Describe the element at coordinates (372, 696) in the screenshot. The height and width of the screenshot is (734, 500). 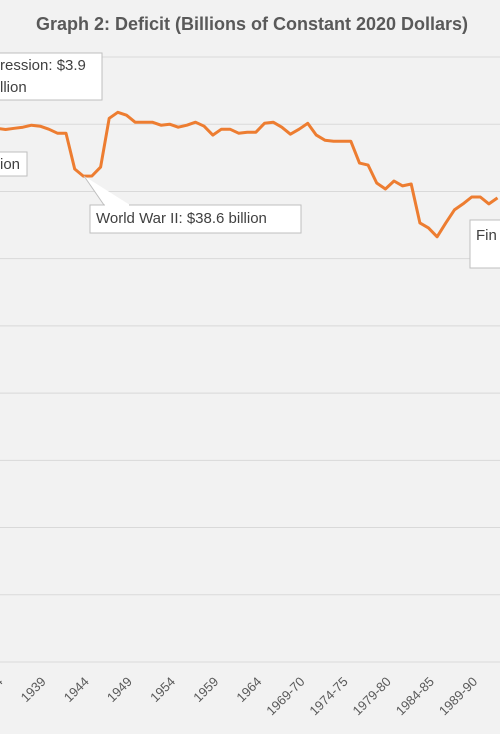
I see `x-tick-label: 1979-80` at that location.